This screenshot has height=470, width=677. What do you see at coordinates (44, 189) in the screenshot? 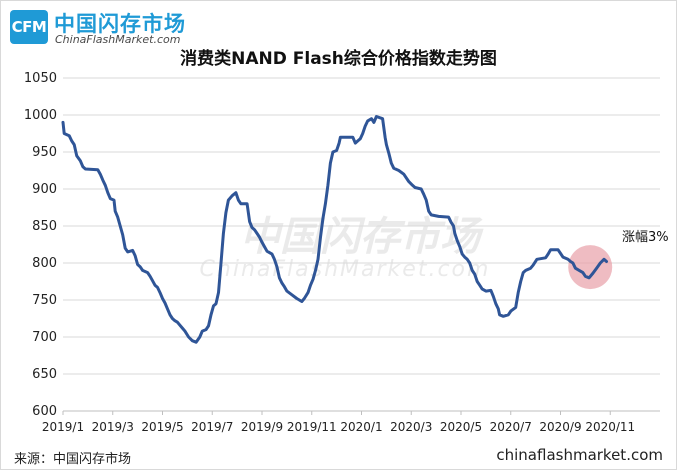
I see `y-tick-label: 900` at bounding box center [44, 189].